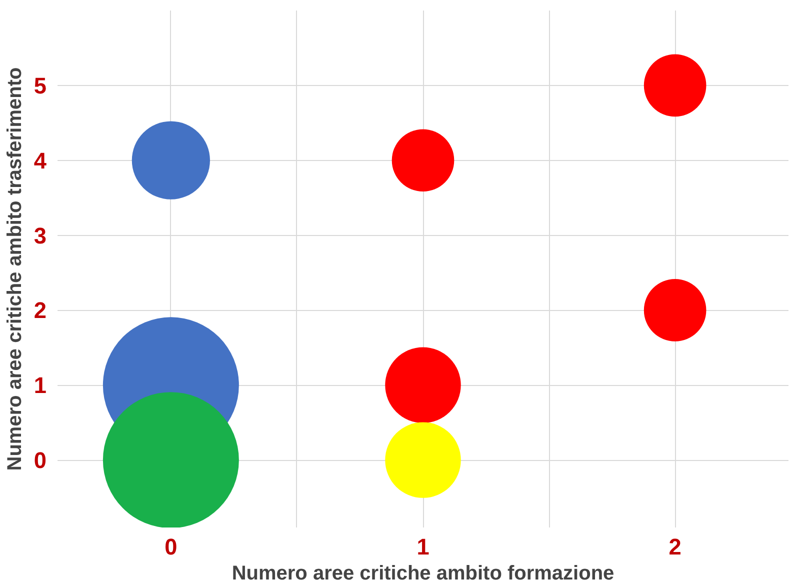 This screenshot has height=587, width=798. I want to click on x-tick-label: 1, so click(423, 547).